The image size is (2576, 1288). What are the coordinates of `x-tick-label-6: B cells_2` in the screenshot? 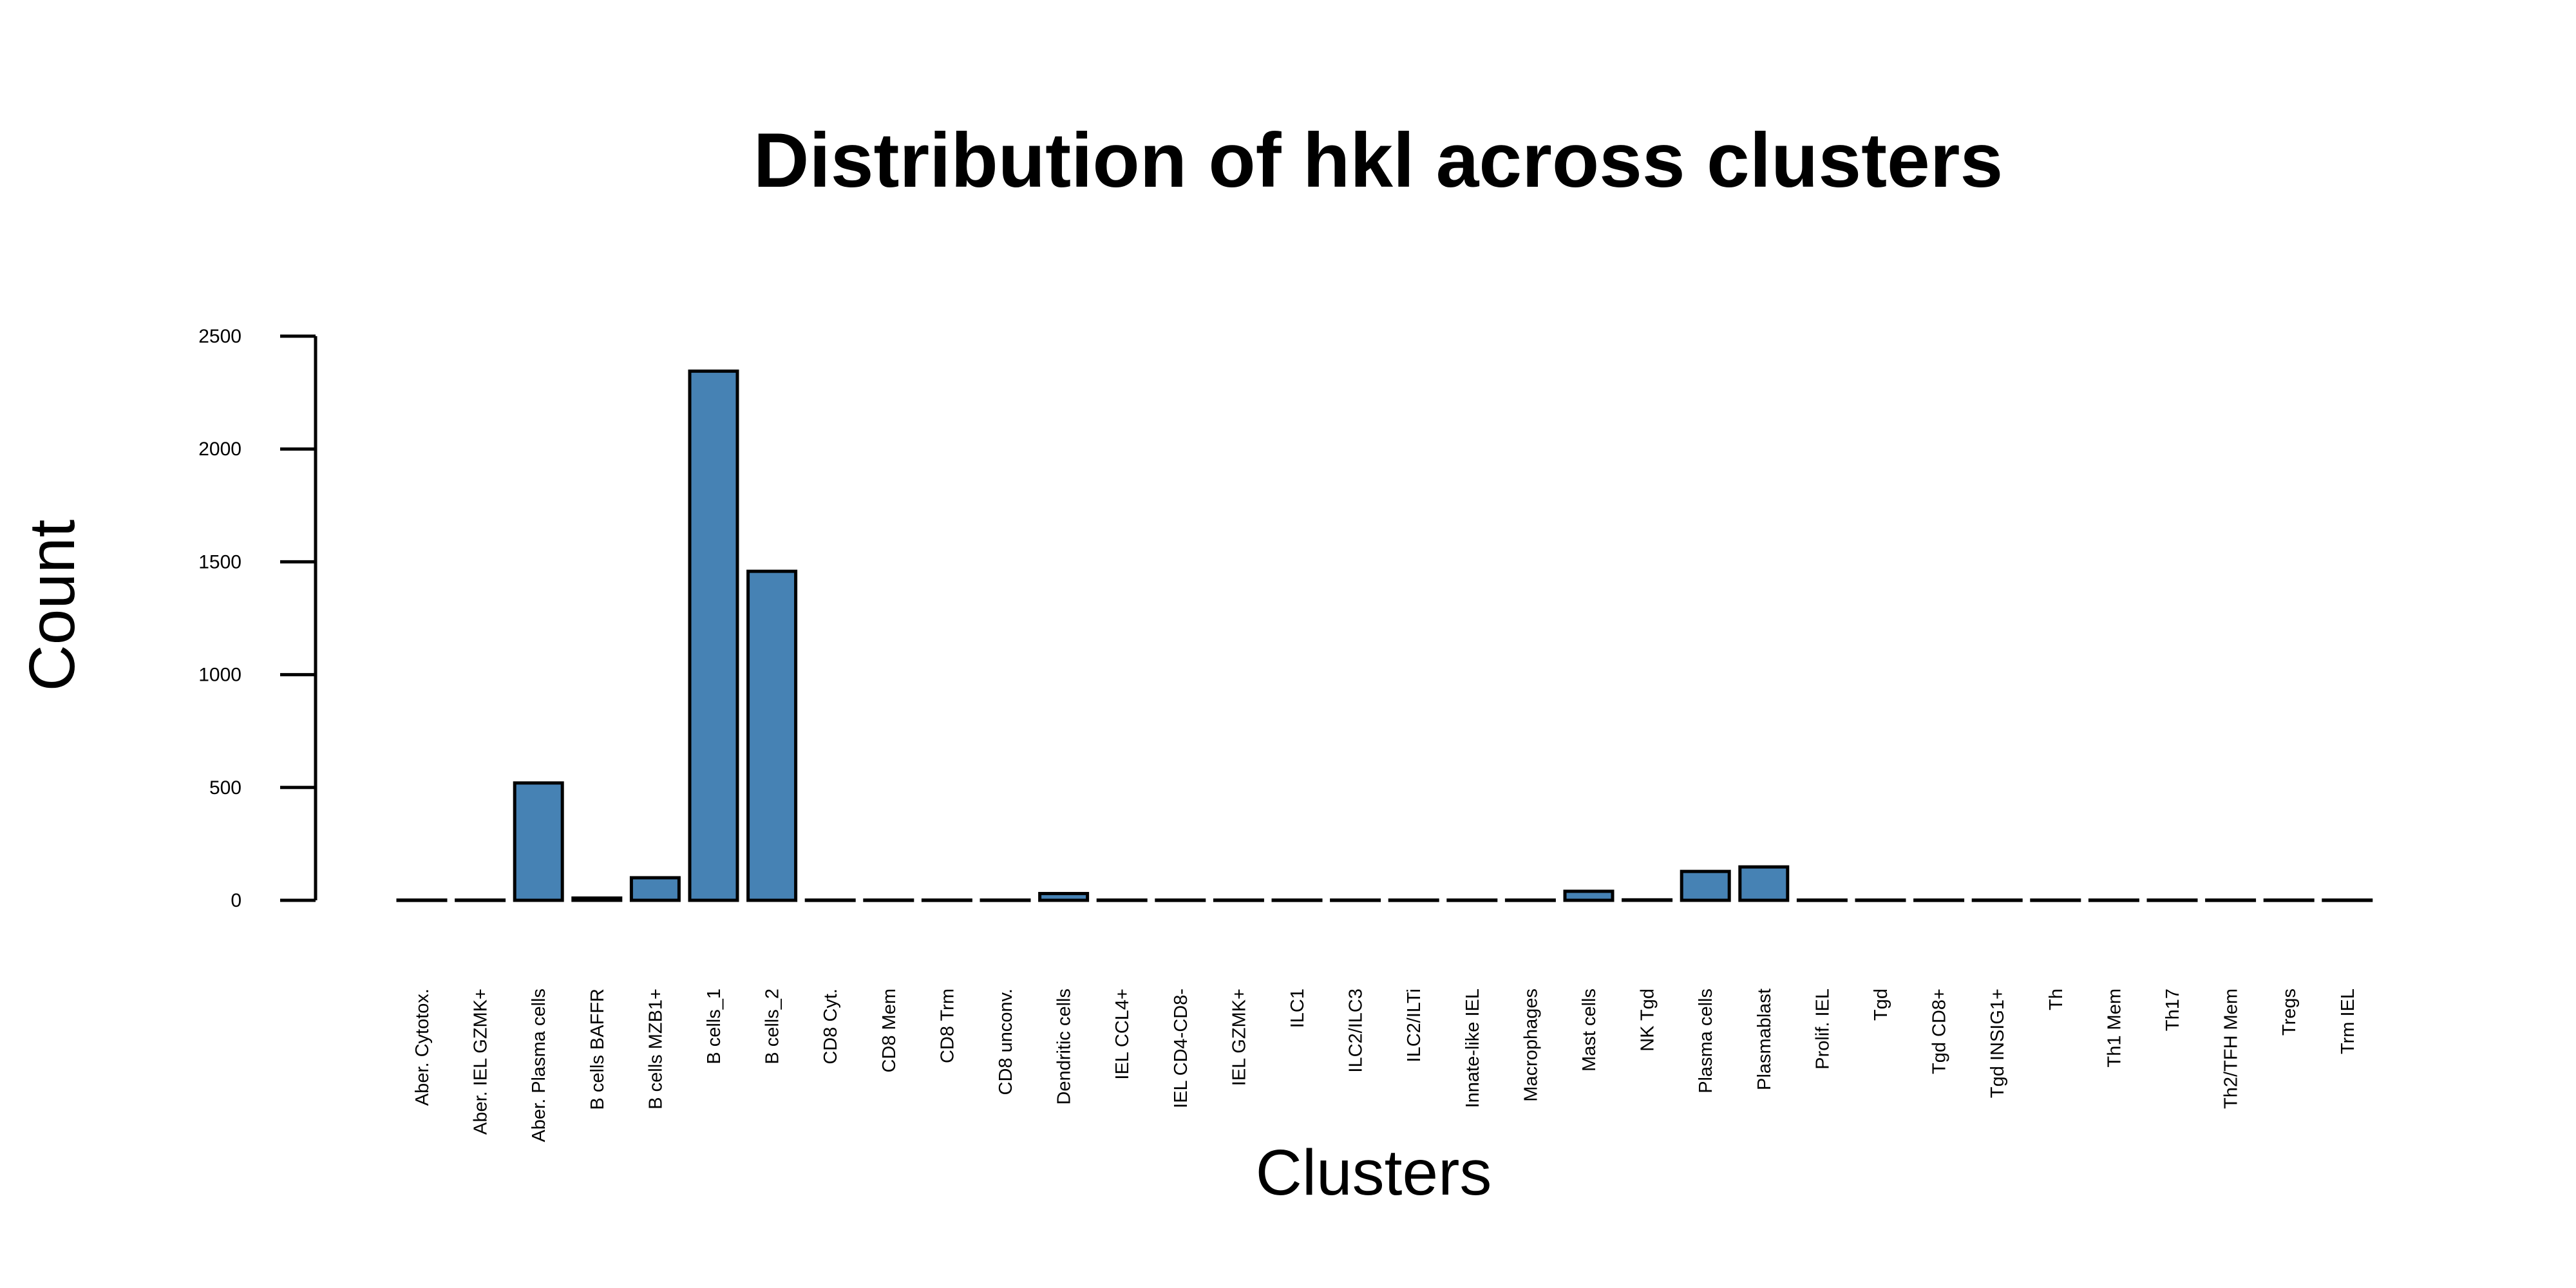 It's located at (773, 1027).